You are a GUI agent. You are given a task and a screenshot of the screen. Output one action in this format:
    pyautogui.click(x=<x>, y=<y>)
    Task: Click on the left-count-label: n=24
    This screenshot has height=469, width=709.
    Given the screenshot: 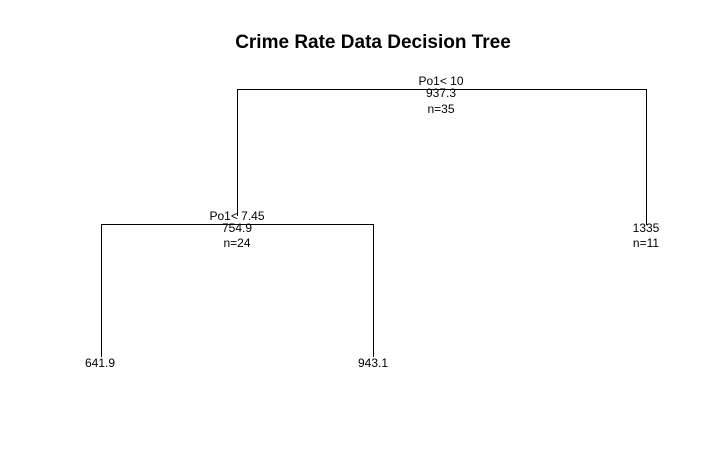 What is the action you would take?
    pyautogui.click(x=236, y=243)
    